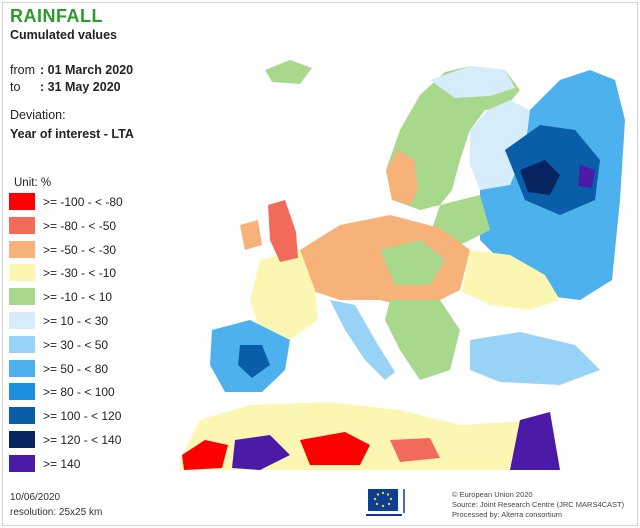 The width and height of the screenshot is (640, 528). What do you see at coordinates (335, 448) in the screenshot?
I see `africa-dry-central` at bounding box center [335, 448].